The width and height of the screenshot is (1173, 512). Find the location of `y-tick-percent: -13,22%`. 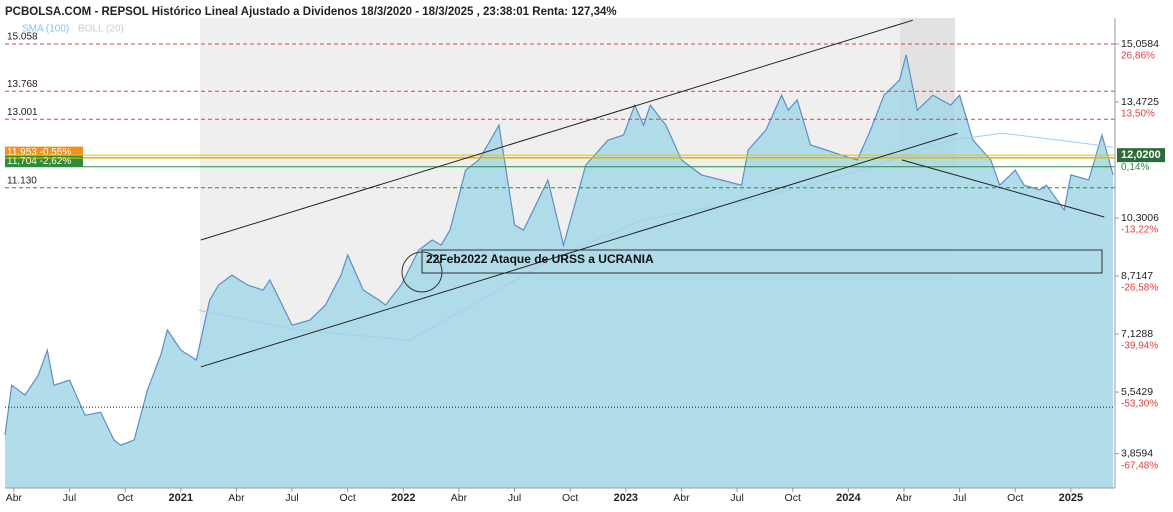

y-tick-percent: -13,22% is located at coordinates (1139, 230).